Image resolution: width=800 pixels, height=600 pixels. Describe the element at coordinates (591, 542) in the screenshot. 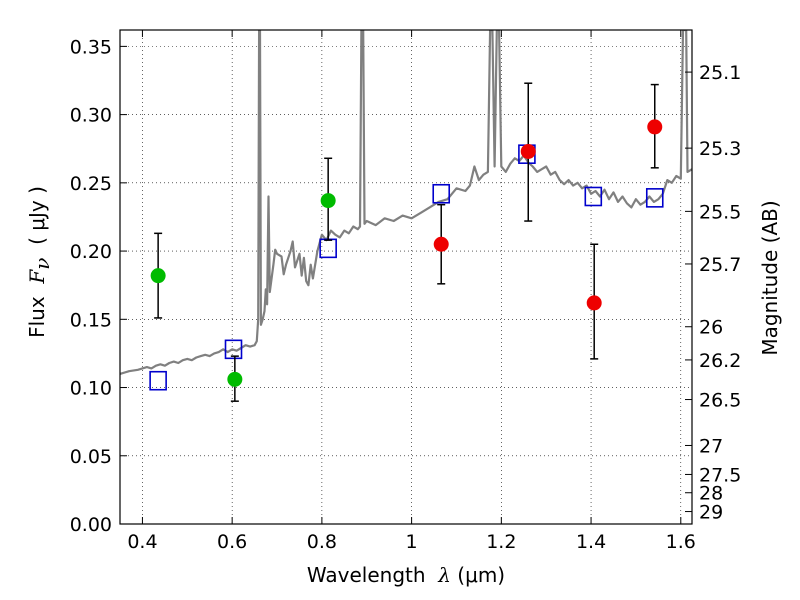

I see `x-tick-label: 1.4` at that location.